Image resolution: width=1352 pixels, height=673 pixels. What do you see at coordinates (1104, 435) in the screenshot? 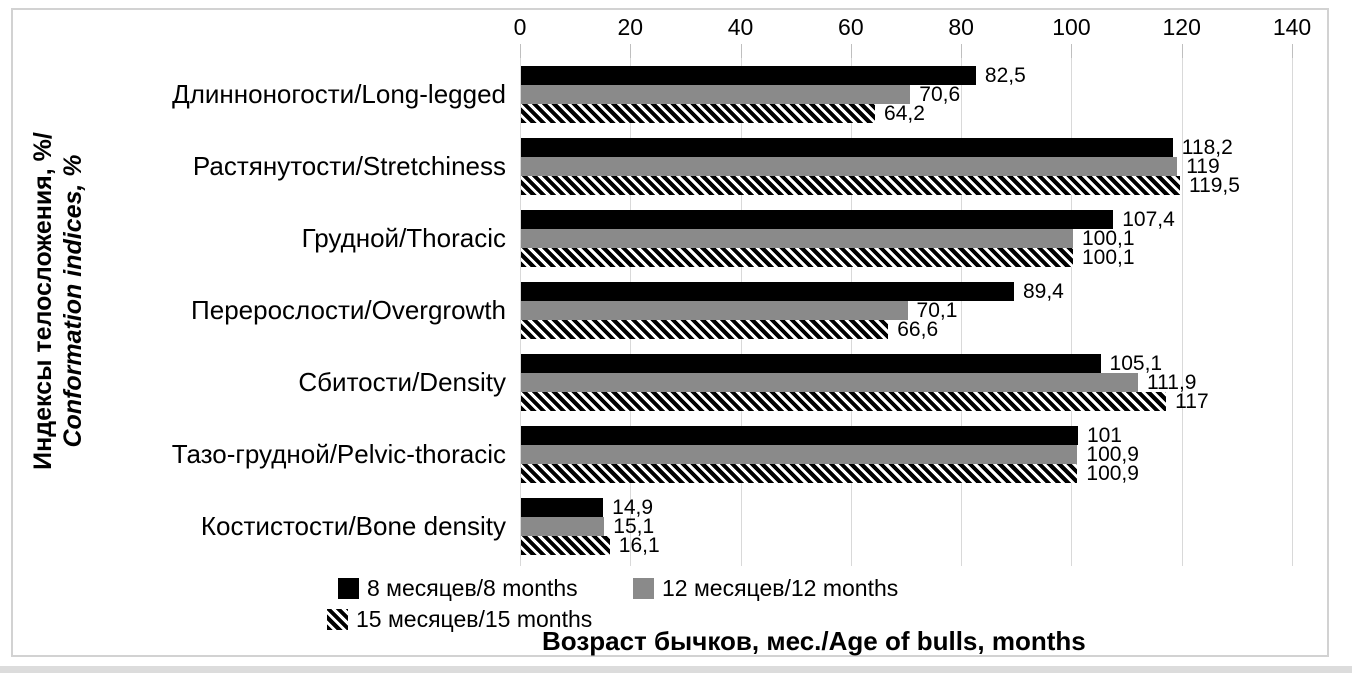
I see `bar-value-label: 101` at bounding box center [1104, 435].